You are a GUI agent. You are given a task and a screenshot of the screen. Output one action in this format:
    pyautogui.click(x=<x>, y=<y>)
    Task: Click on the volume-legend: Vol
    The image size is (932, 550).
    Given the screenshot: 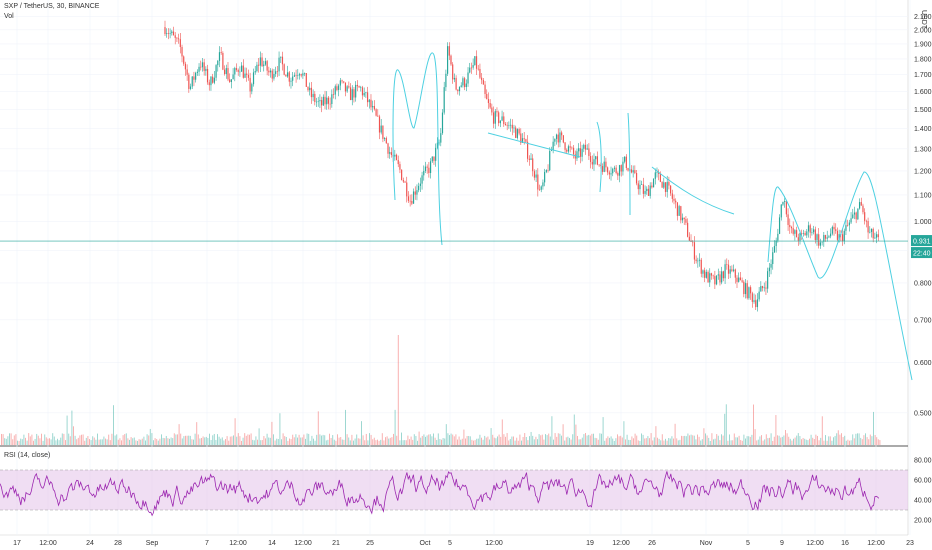 What is the action you would take?
    pyautogui.click(x=9, y=16)
    